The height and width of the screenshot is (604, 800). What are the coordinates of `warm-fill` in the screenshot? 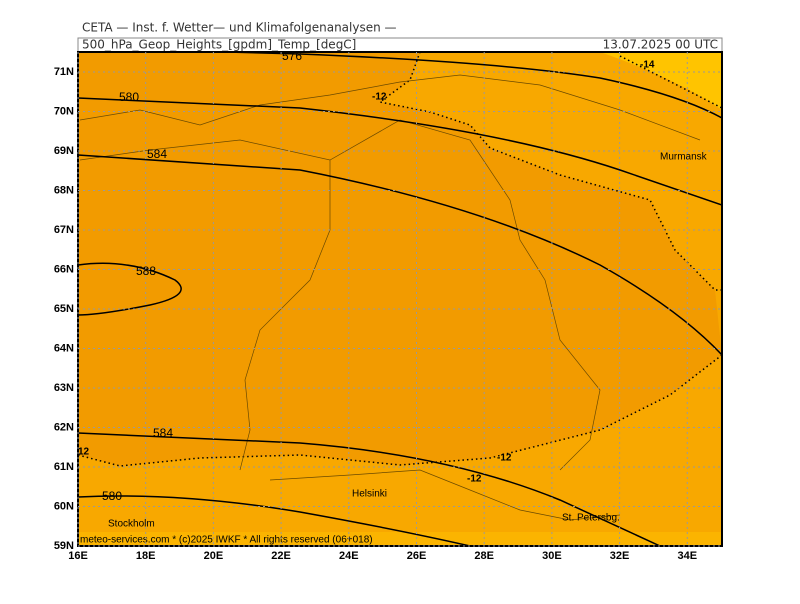 It's located at (661, 81).